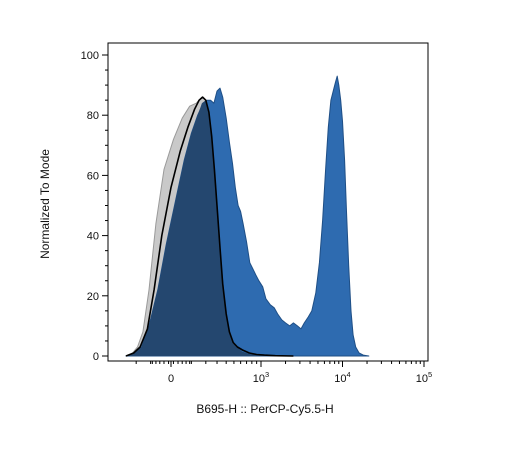  Describe the element at coordinates (93, 297) in the screenshot. I see `y-tick-label: 20` at that location.